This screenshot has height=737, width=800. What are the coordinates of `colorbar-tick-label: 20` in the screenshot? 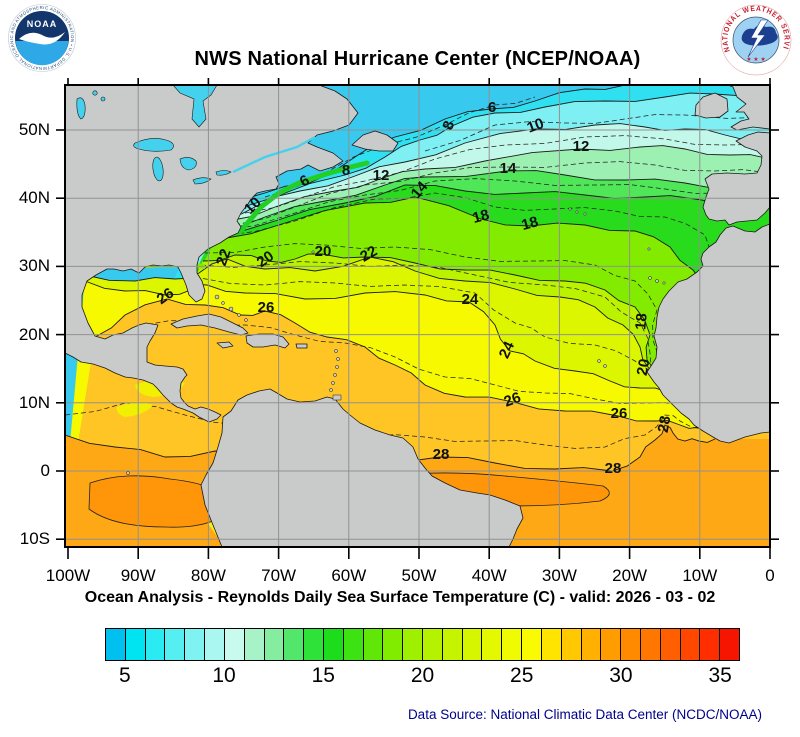 It's located at (422, 675).